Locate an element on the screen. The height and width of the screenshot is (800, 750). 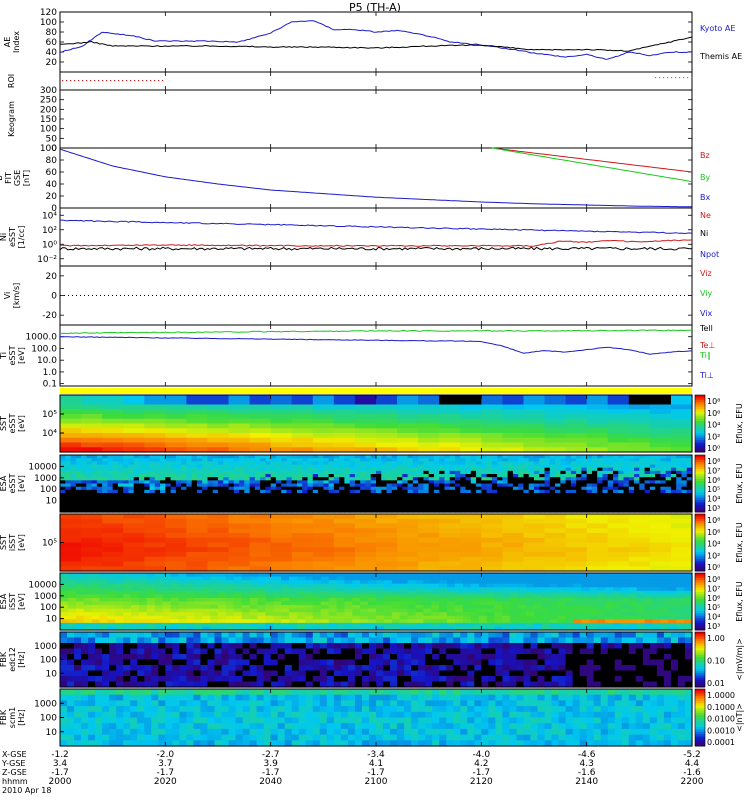
y-axis-label-line: GSE is located at coordinates (17, 178).